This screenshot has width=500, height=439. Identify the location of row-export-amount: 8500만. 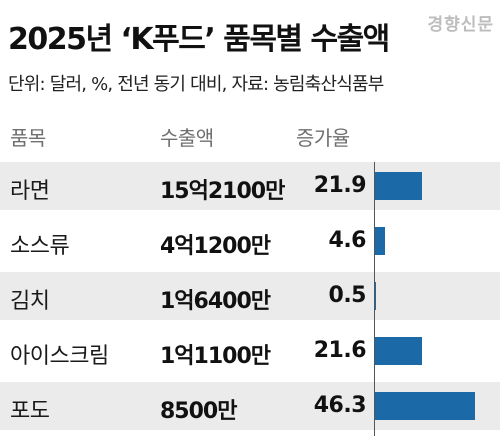
(198, 411).